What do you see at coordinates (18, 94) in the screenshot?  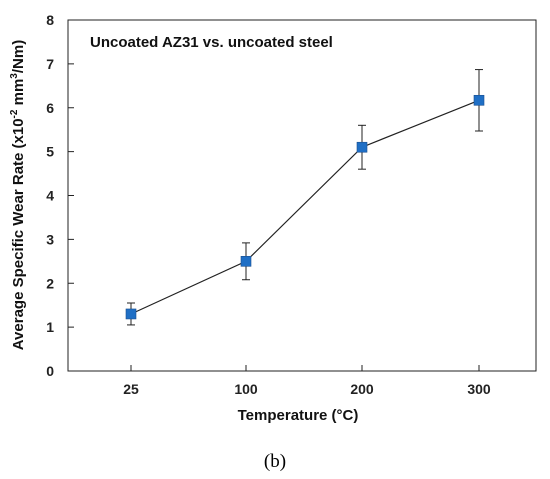 I see `y-axis-title-units: mm` at bounding box center [18, 94].